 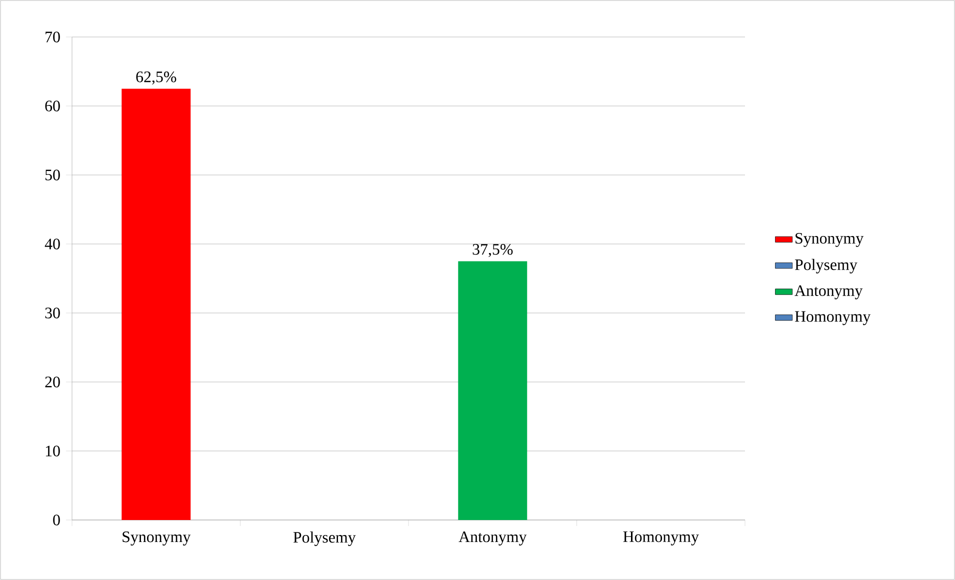 I want to click on y-tick-label: 60, so click(x=52, y=106).